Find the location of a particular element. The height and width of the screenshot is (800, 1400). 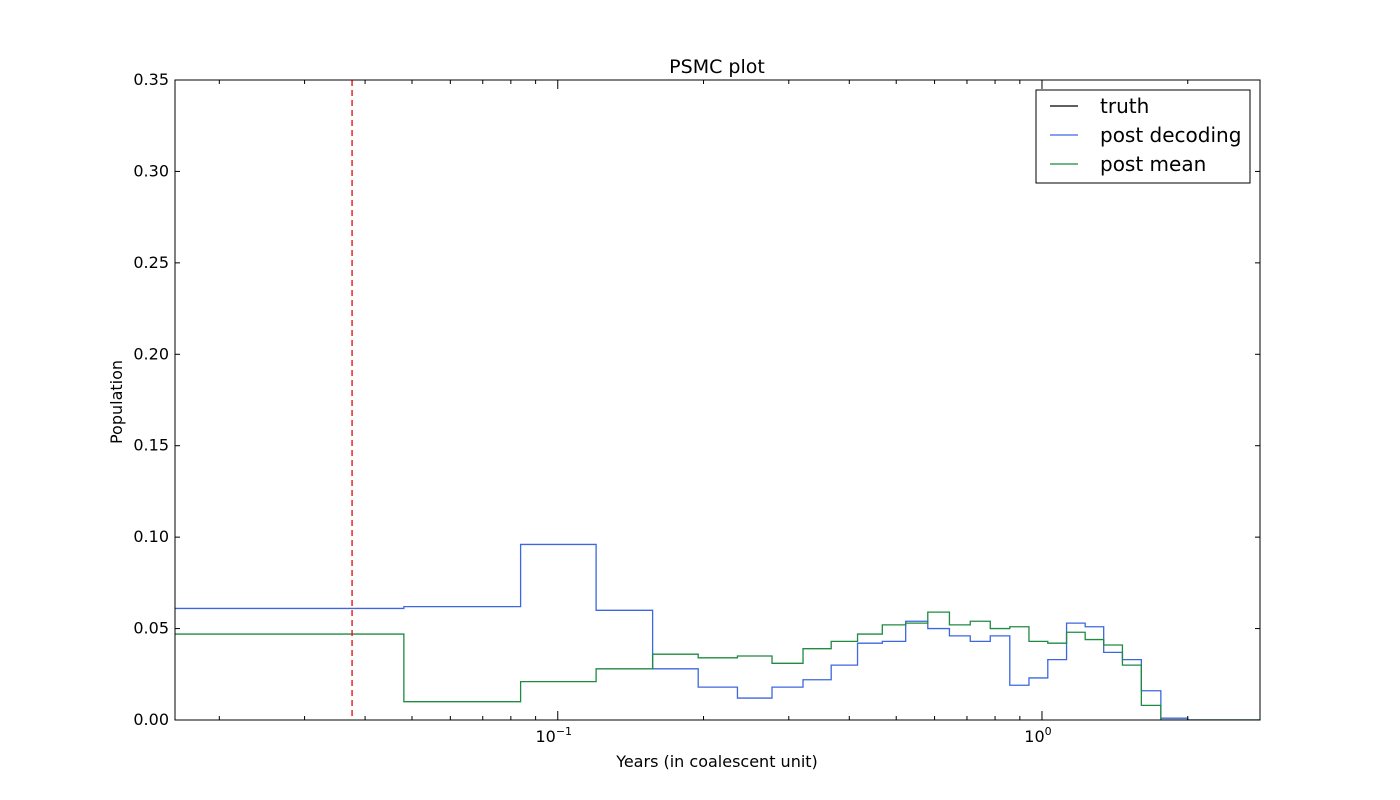

y-tick-label: 0.35 is located at coordinates (151, 79).